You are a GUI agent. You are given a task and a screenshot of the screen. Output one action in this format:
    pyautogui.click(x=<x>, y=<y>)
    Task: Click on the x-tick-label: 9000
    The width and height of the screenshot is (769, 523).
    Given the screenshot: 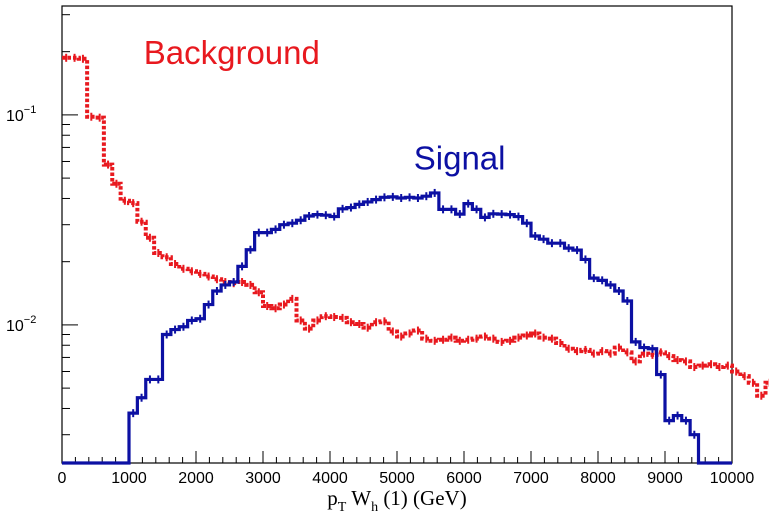 What is the action you would take?
    pyautogui.click(x=665, y=478)
    